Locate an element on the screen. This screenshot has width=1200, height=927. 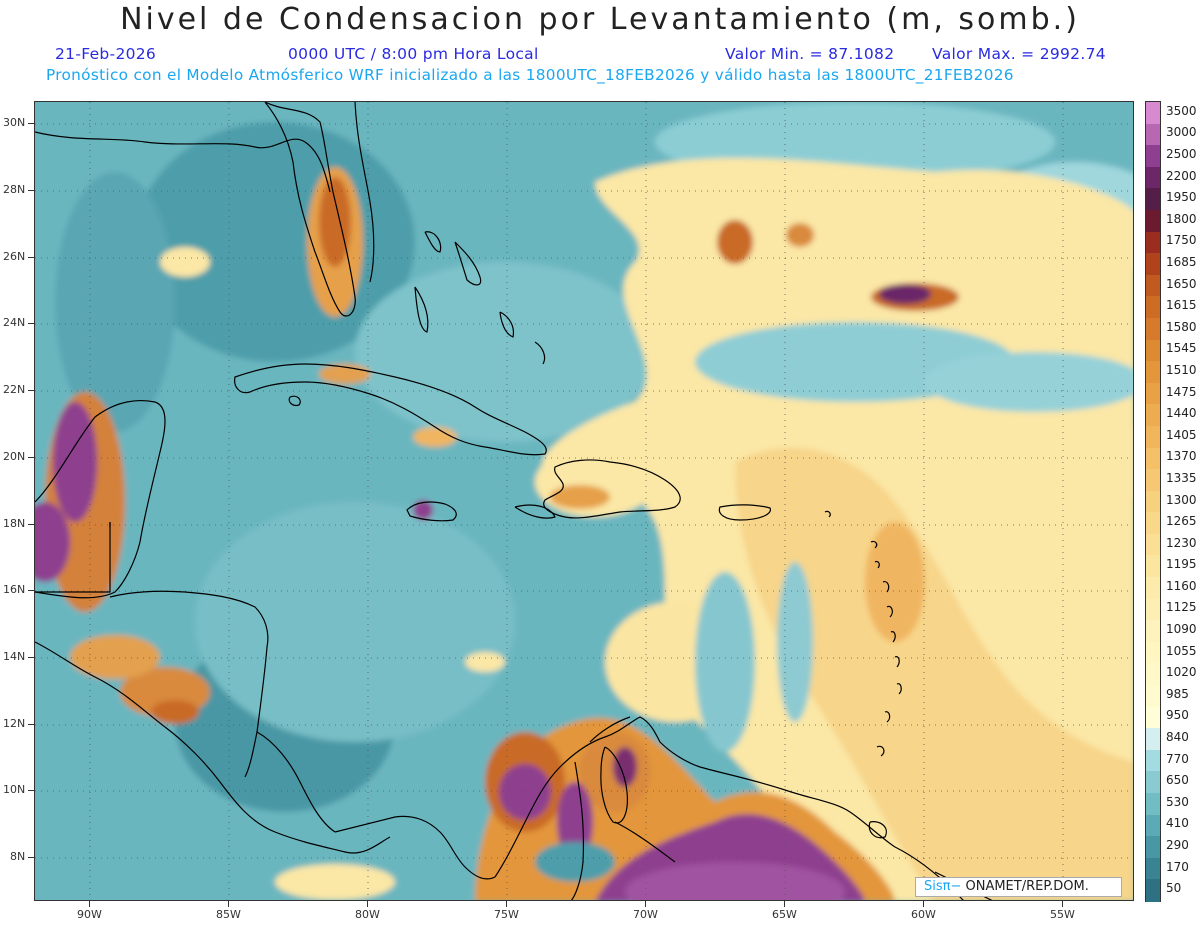
lat-label-22n: 22N is located at coordinates (14, 389).